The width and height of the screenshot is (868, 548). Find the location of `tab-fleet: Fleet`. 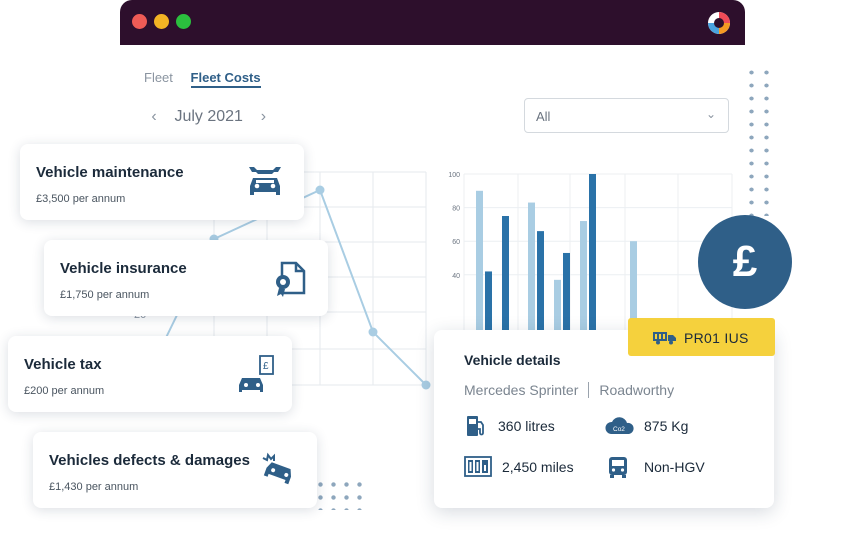

tab-fleet: Fleet is located at coordinates (158, 77).